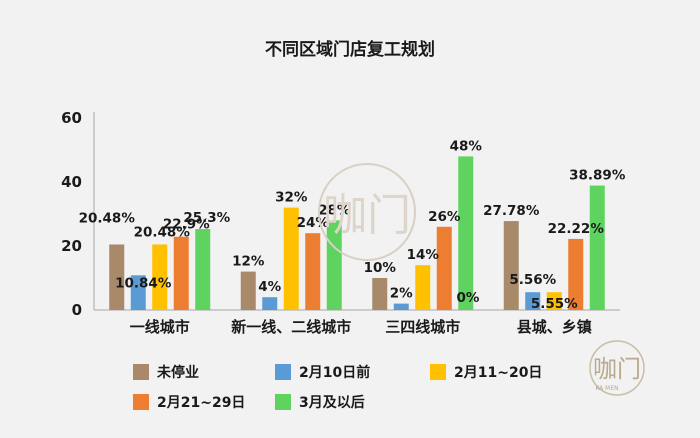 Image resolution: width=700 pixels, height=438 pixels. What do you see at coordinates (423, 255) in the screenshot?
I see `data-label: 14%` at bounding box center [423, 255].